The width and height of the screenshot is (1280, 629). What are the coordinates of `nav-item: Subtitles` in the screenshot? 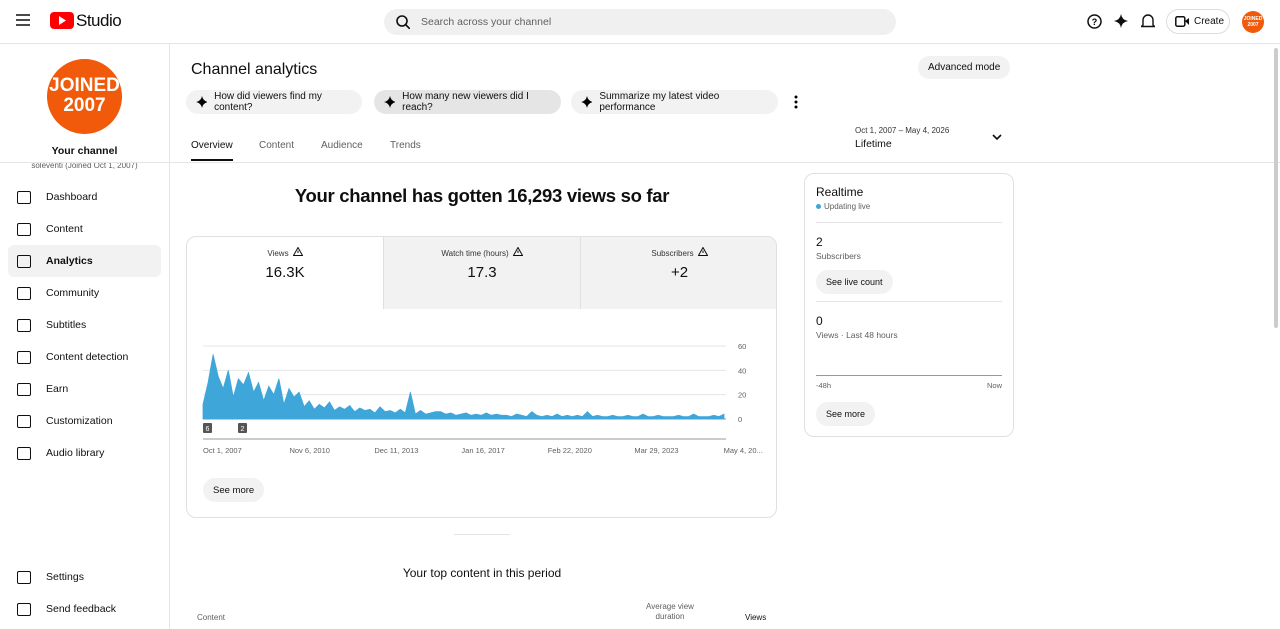 It's located at (84, 325).